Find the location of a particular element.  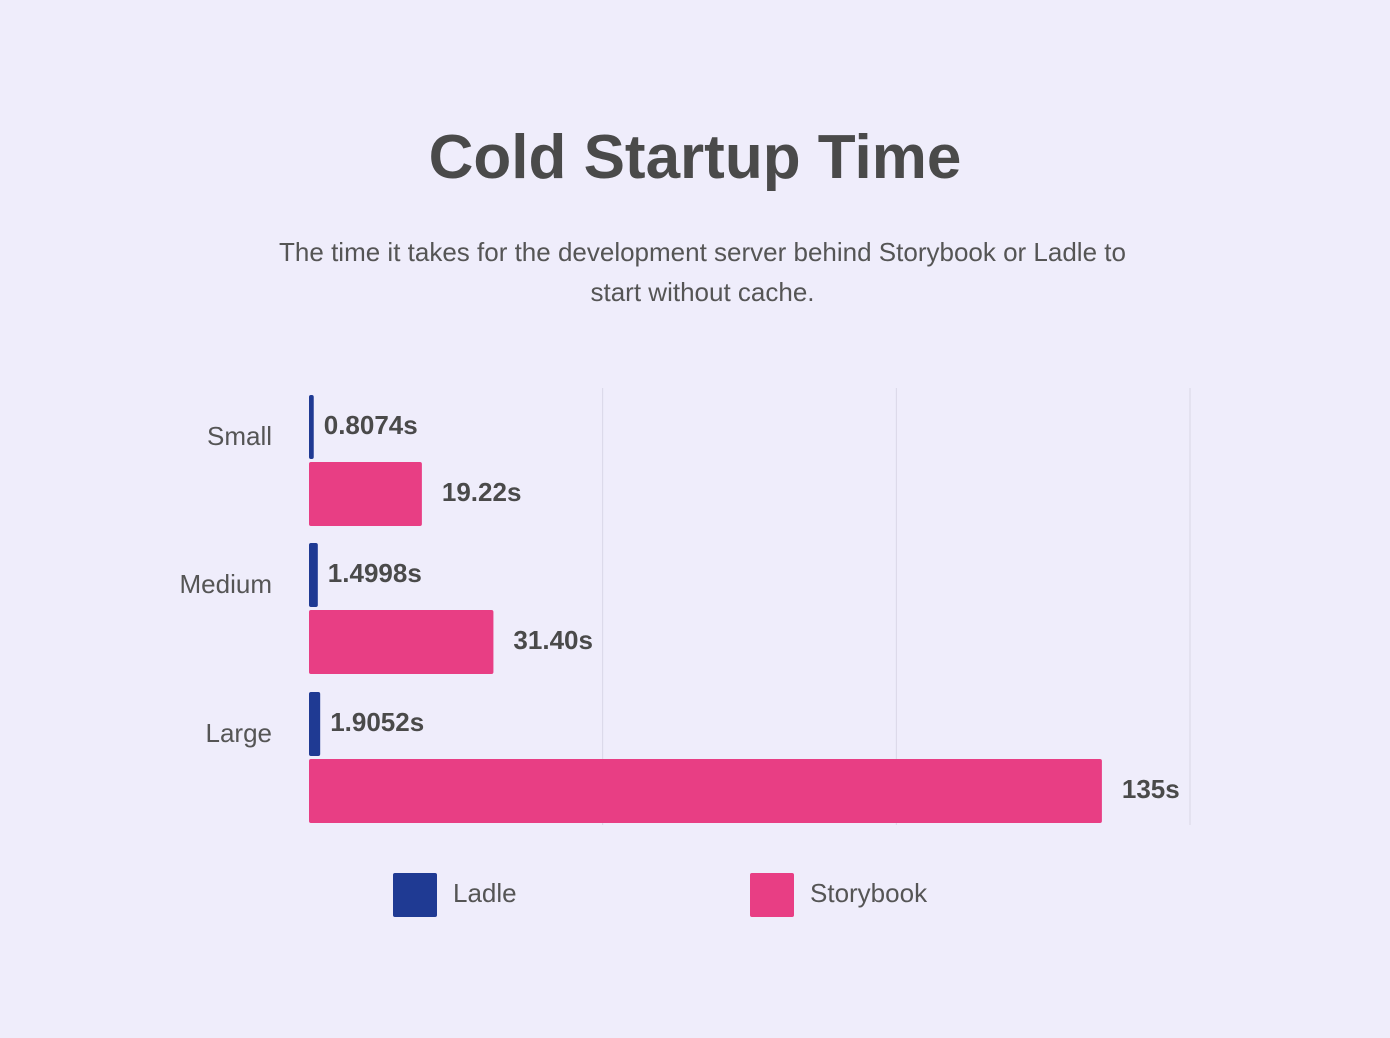

value-label: 1.9052s is located at coordinates (377, 722).